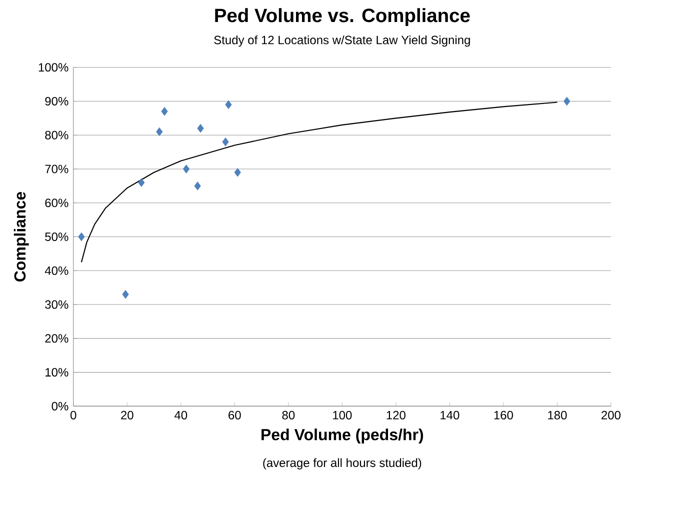  Describe the element at coordinates (56, 270) in the screenshot. I see `y-tick-label: 40%` at that location.